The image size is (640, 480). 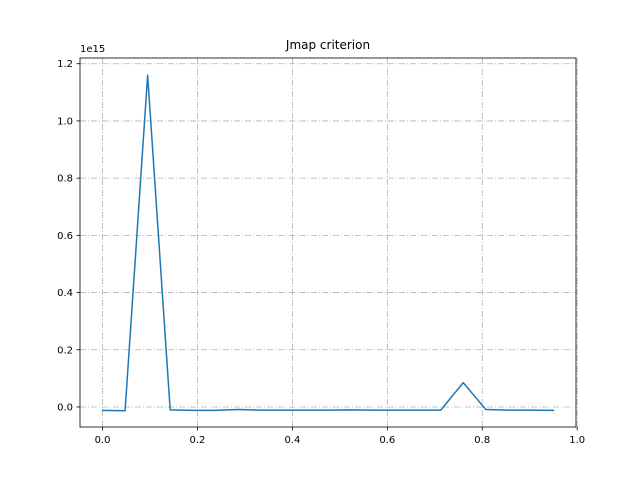 What do you see at coordinates (103, 440) in the screenshot?
I see `x-tick-label: 0.0` at bounding box center [103, 440].